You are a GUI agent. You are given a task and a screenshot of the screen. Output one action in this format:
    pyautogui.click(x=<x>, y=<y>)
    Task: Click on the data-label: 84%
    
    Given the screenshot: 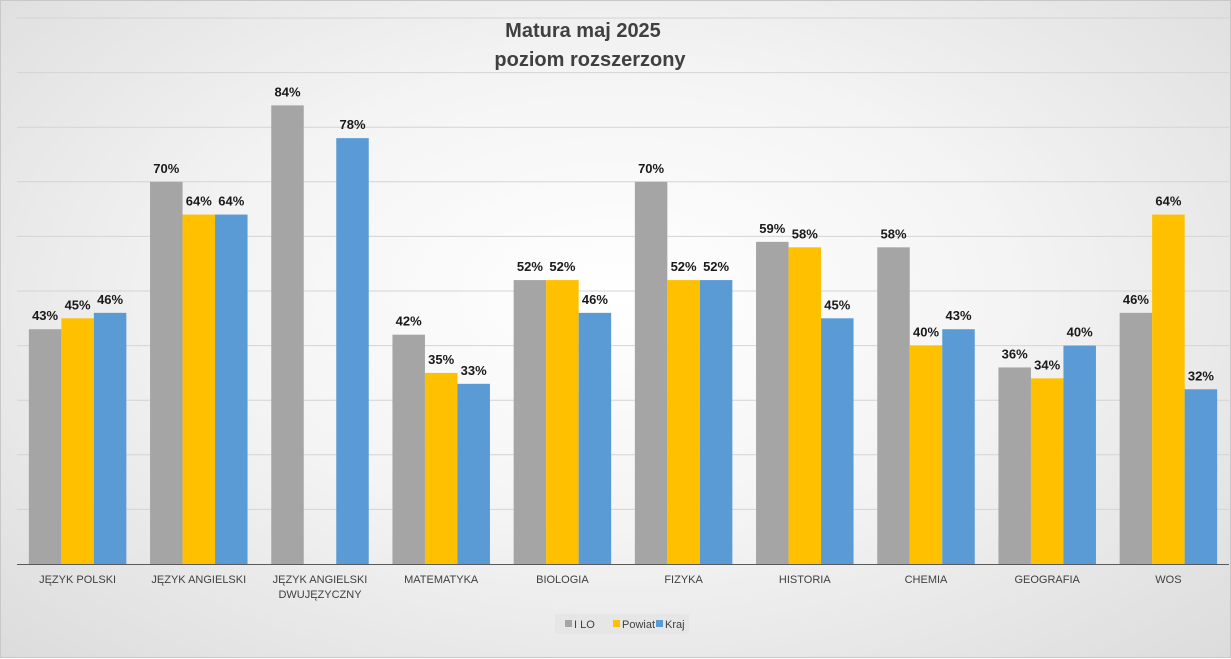 What is the action you would take?
    pyautogui.click(x=287, y=91)
    